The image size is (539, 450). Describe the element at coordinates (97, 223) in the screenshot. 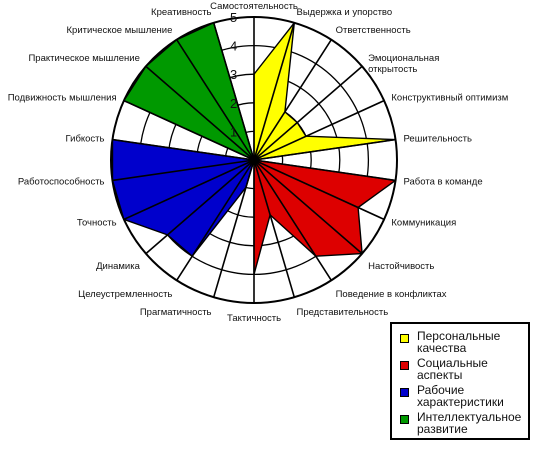

I see `axis-label: Точность` at that location.